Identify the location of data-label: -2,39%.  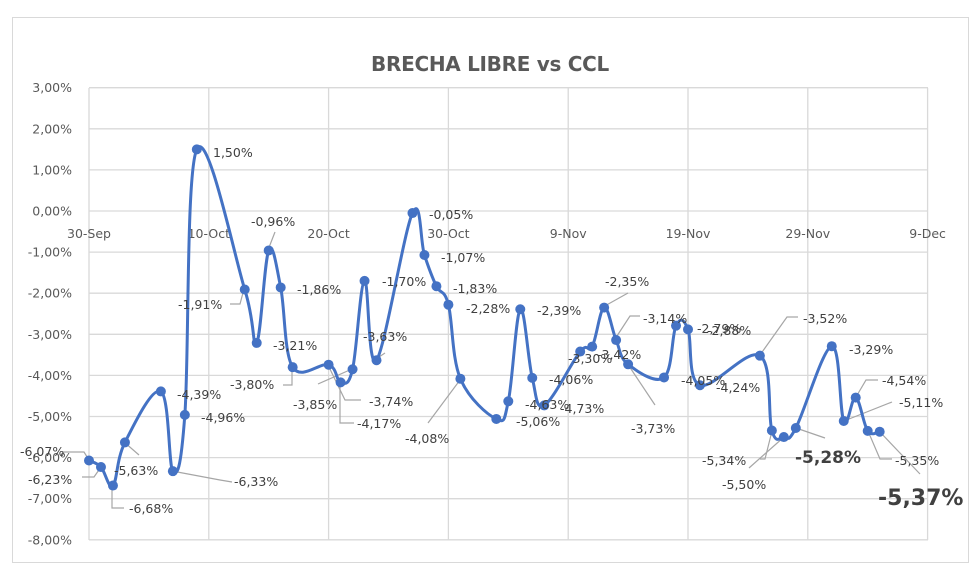
(559, 310).